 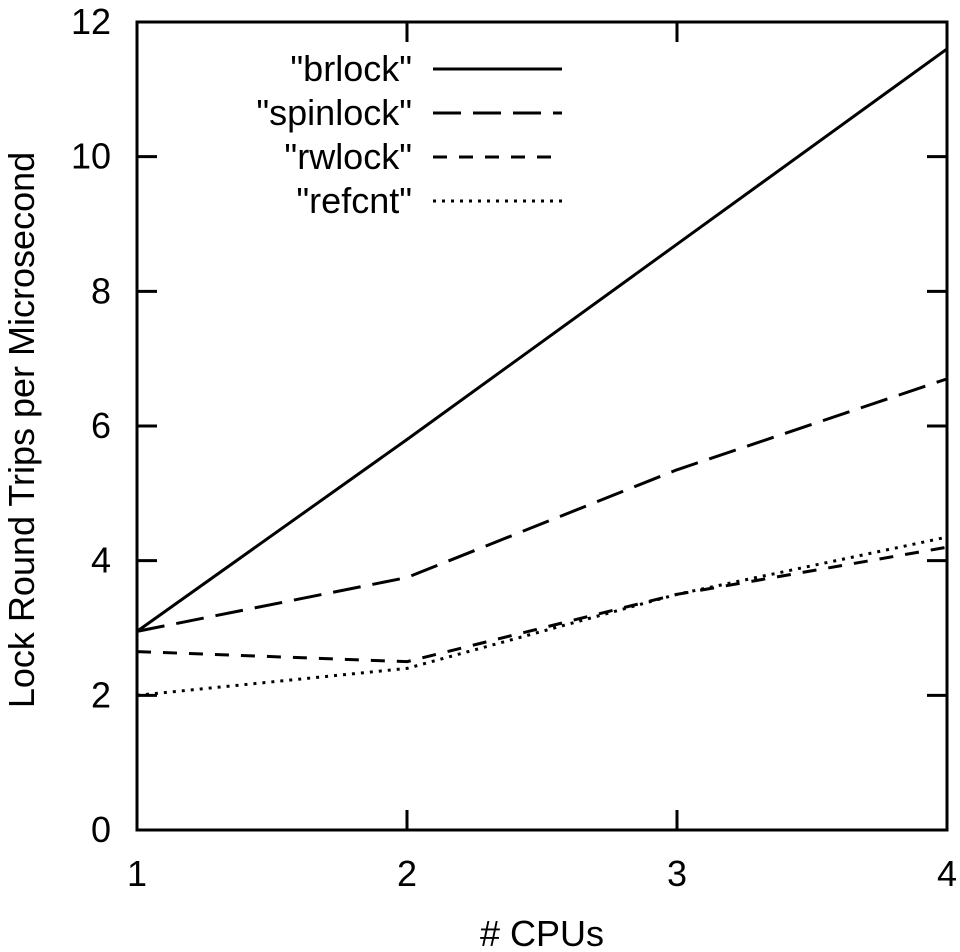 I want to click on y-tick-label-4: 4, so click(x=101, y=560).